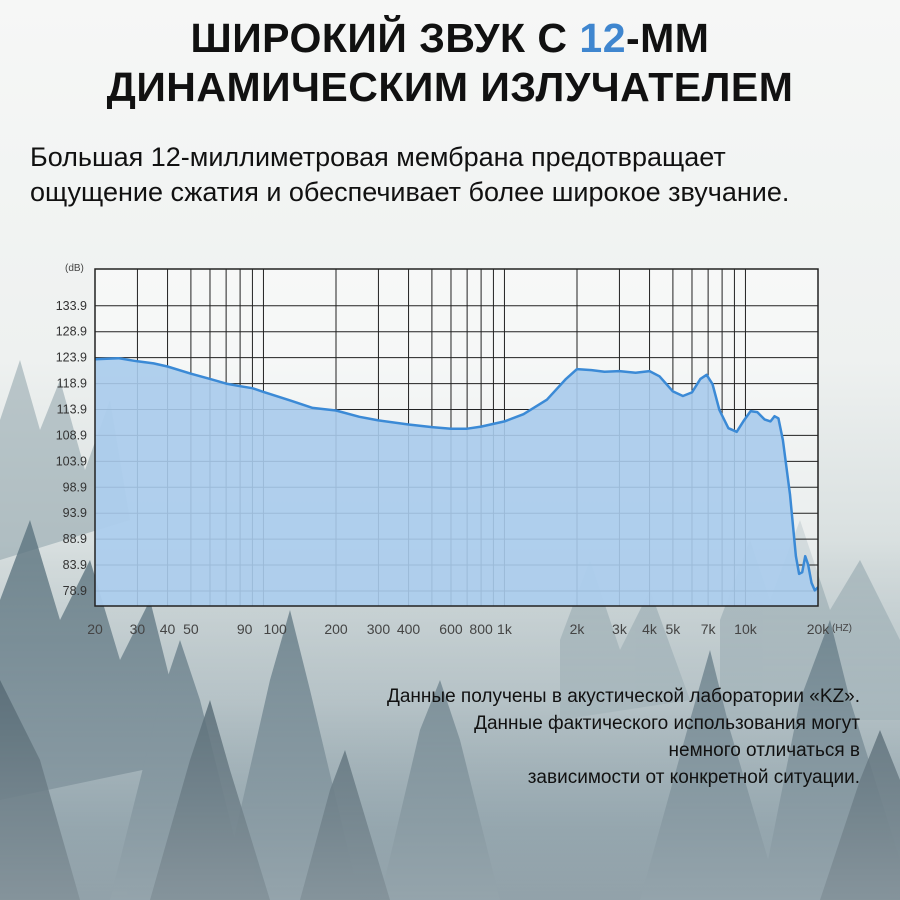 The image size is (900, 900). What do you see at coordinates (138, 629) in the screenshot?
I see `x-tick-label: 30` at bounding box center [138, 629].